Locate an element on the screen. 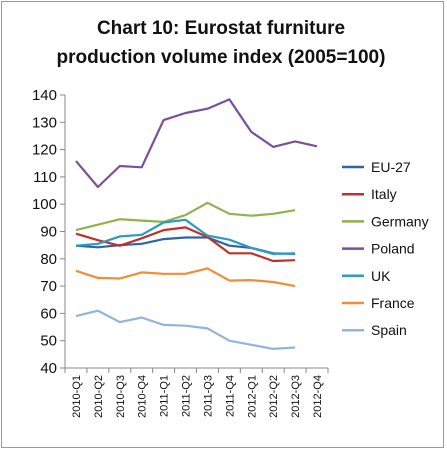 The width and height of the screenshot is (447, 451). x-tick-label: 2010-Q3 is located at coordinates (121, 396).